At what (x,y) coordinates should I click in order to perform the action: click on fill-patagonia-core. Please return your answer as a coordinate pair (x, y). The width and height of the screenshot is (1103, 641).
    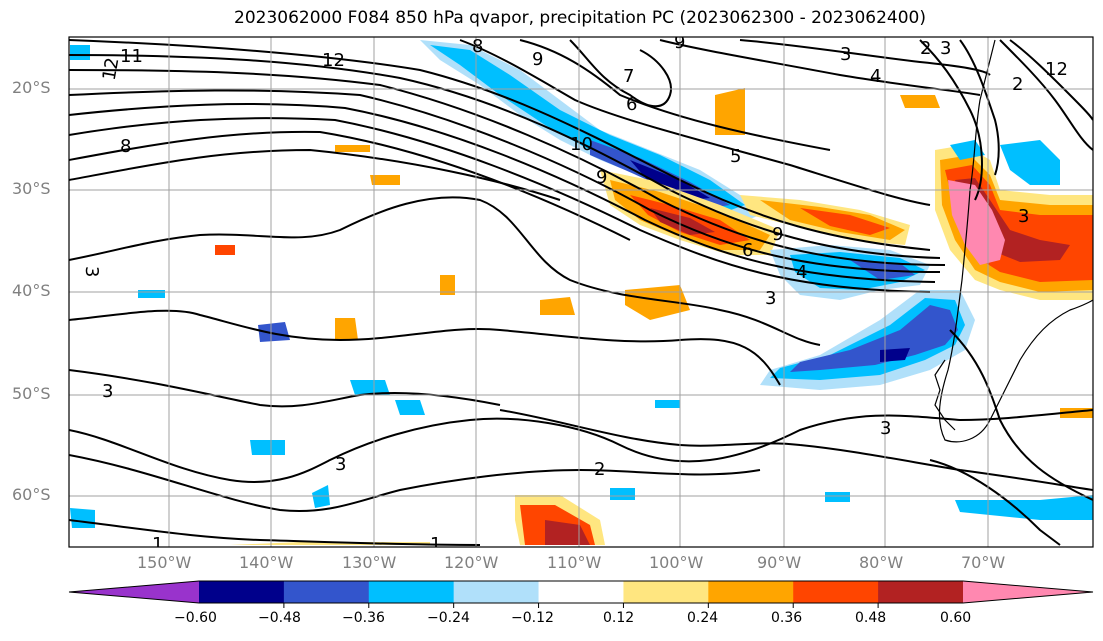
    Looking at the image, I should click on (895, 355).